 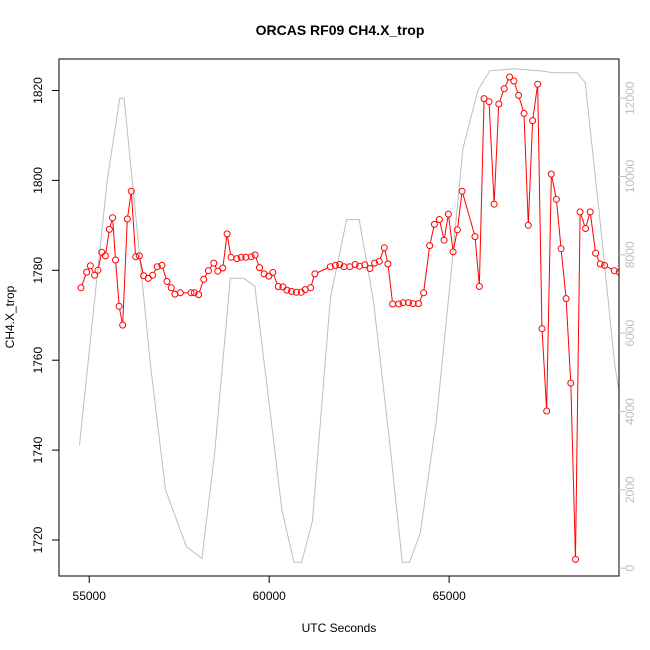 I want to click on y-tick-label: 1820, so click(x=38, y=90).